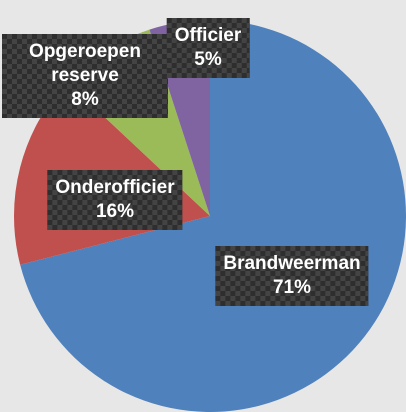  Describe the element at coordinates (292, 287) in the screenshot. I see `value-label: 71%` at that location.